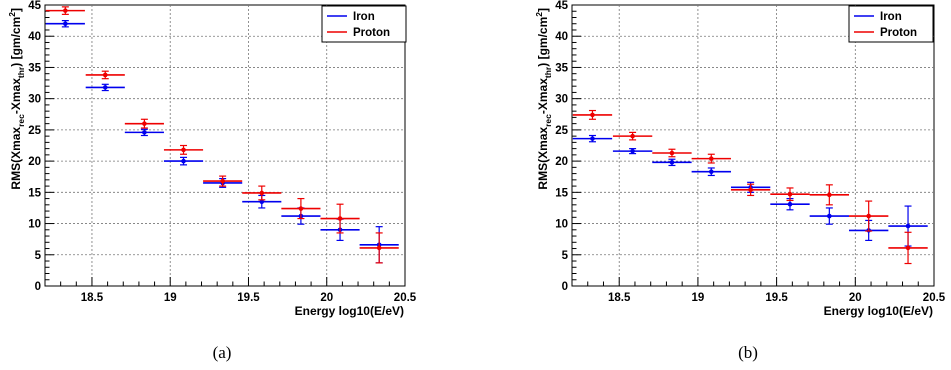 This screenshot has width=951, height=370. I want to click on y-tick-label: 15, so click(34, 193).